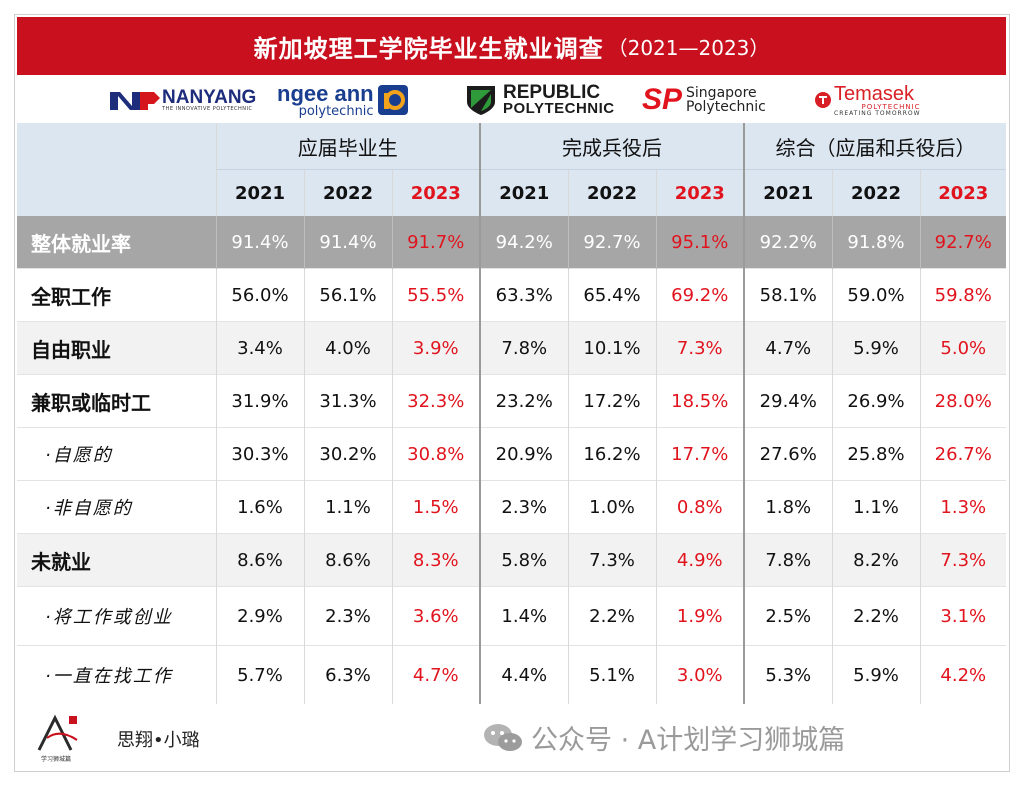 The height and width of the screenshot is (791, 1023). What do you see at coordinates (963, 507) in the screenshot?
I see `table-cell: 1.3%` at bounding box center [963, 507].